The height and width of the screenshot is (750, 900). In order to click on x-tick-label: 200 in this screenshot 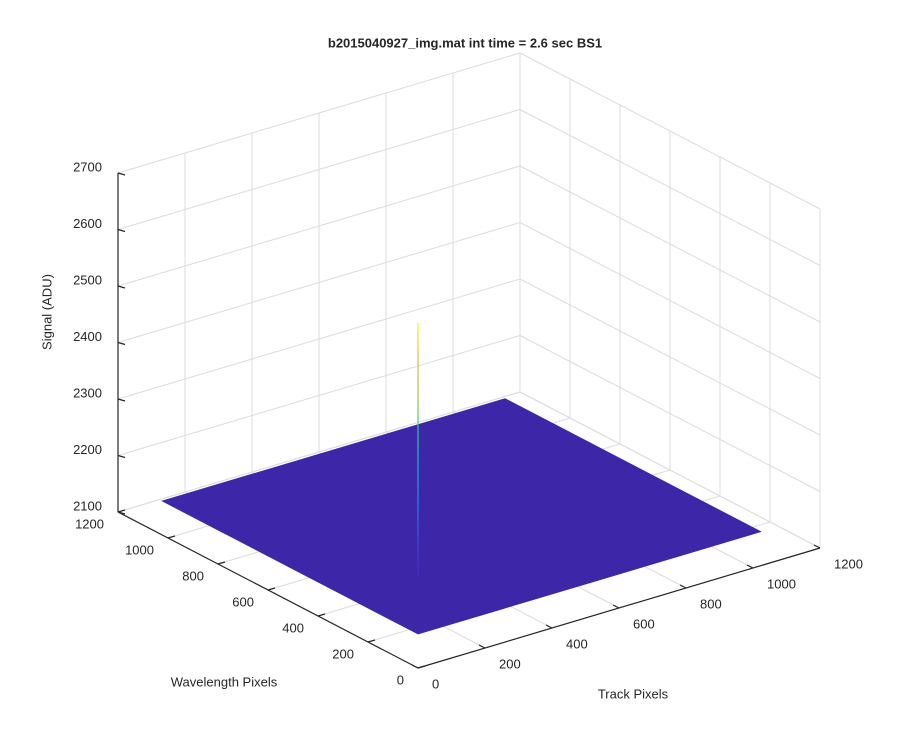, I will do `click(510, 663)`.